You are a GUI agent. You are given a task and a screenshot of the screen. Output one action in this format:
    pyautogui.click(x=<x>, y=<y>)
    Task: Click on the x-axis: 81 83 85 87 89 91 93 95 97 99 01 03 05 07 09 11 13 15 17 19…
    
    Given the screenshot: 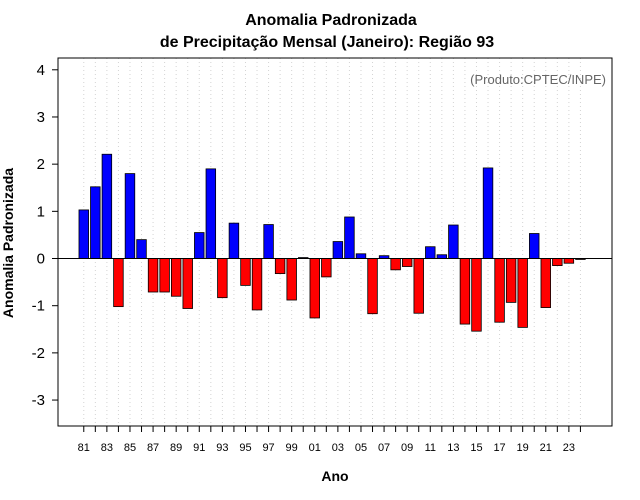 What is the action you would take?
    pyautogui.click(x=329, y=440)
    